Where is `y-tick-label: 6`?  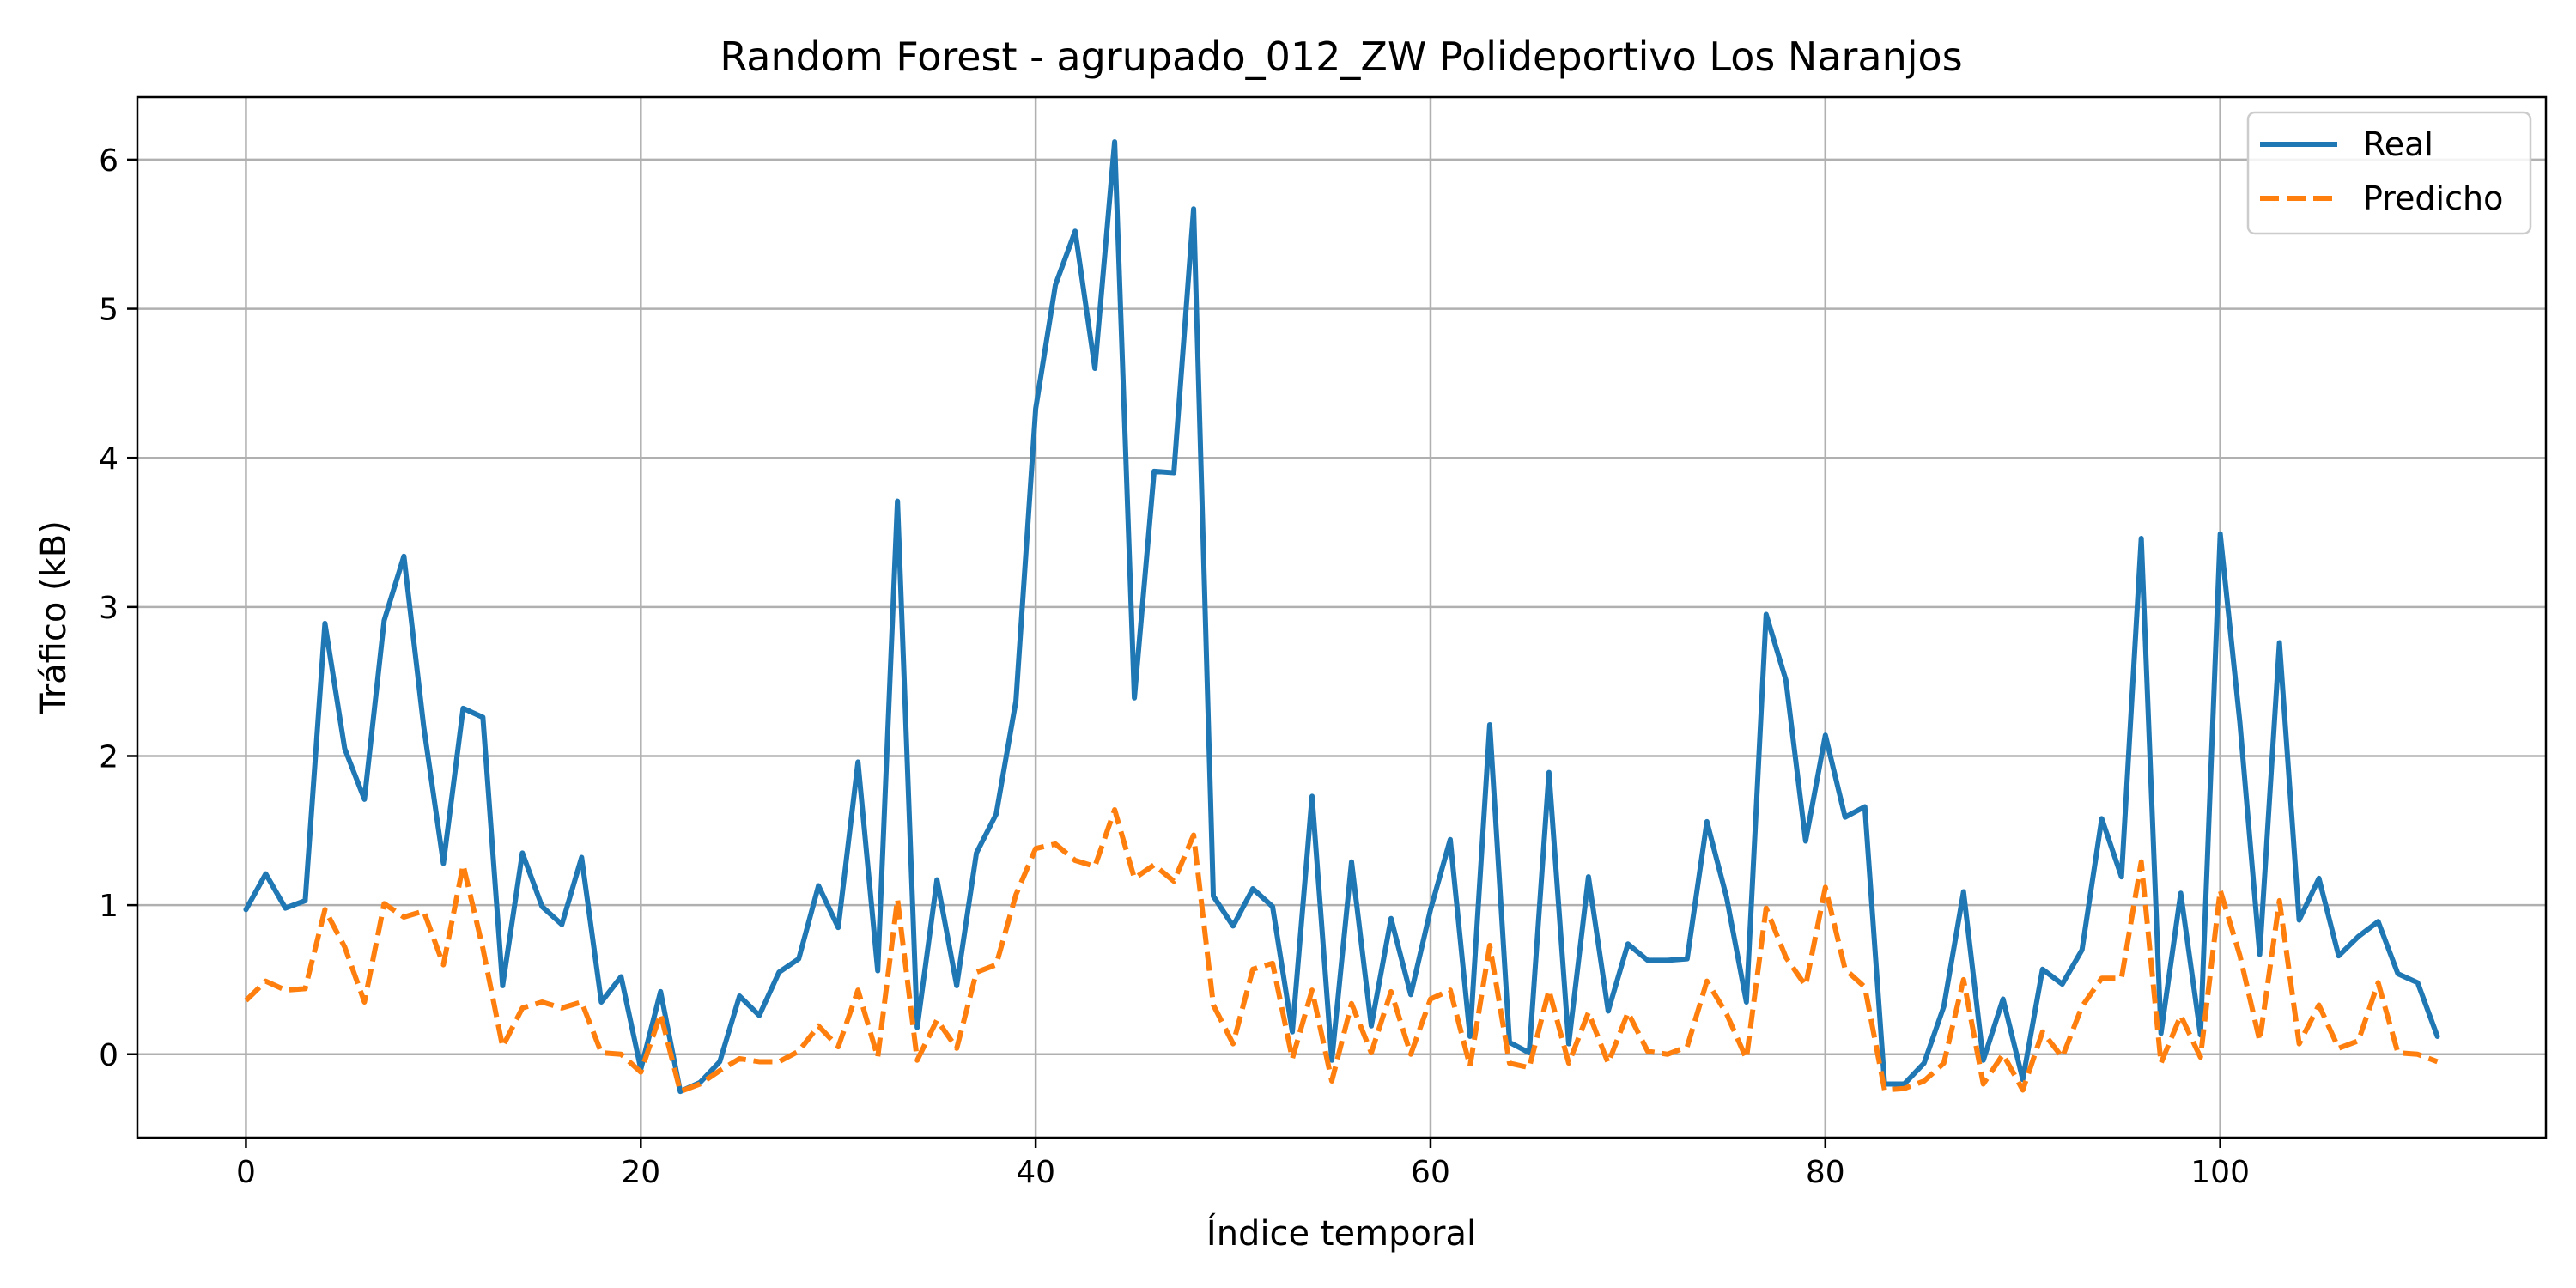 y-tick-label: 6 is located at coordinates (109, 161).